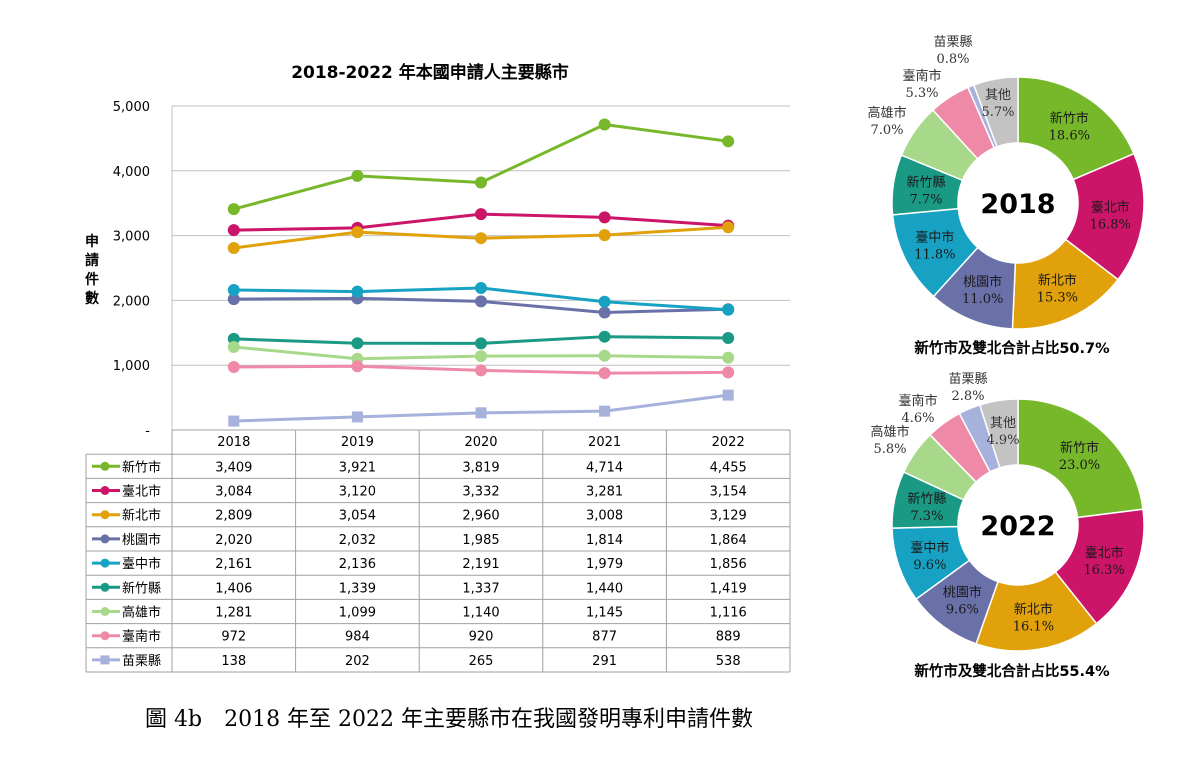 This screenshot has height=761, width=1200. What do you see at coordinates (604, 442) in the screenshot?
I see `table-header-year: 2021` at bounding box center [604, 442].